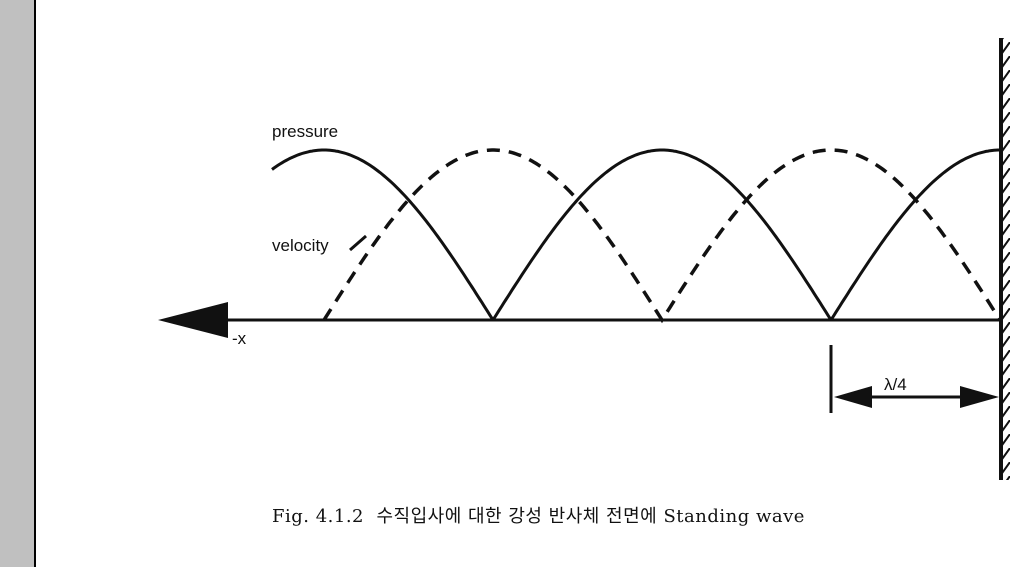 The height and width of the screenshot is (567, 1010). What do you see at coordinates (1006, 259) in the screenshot?
I see `wall-hatching` at bounding box center [1006, 259].